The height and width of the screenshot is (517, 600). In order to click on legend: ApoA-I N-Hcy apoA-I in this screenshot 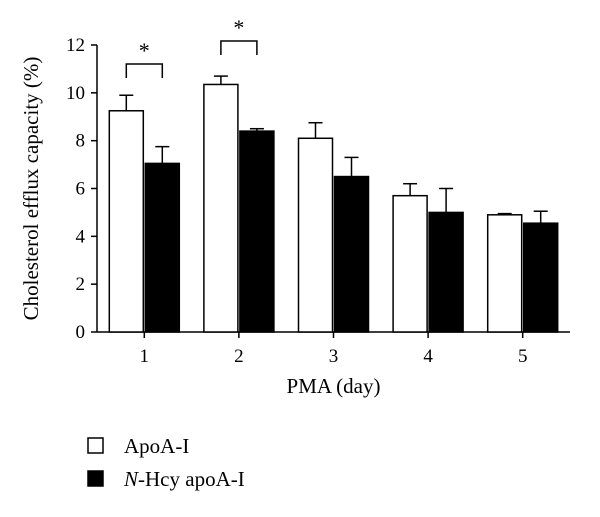, I will do `click(166, 462)`.